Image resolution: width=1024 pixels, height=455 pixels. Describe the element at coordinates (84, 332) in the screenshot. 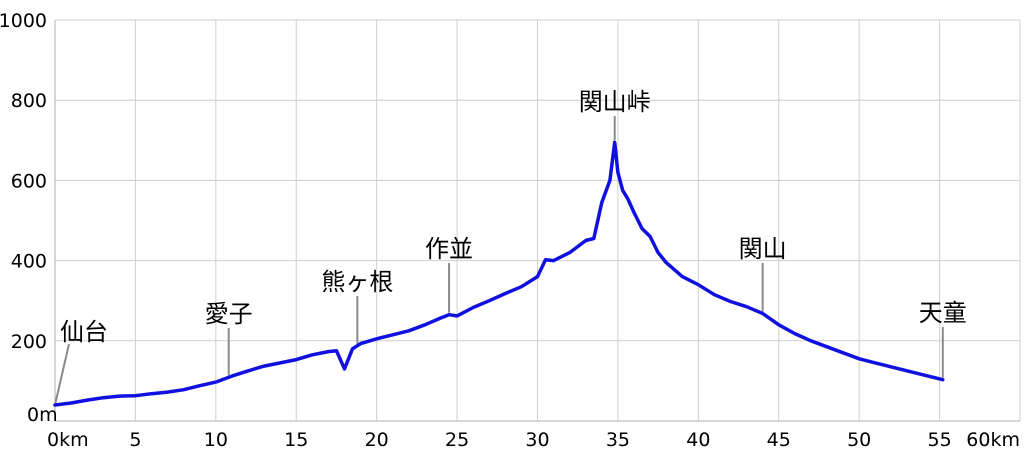

I see `place-label: 仙台` at that location.